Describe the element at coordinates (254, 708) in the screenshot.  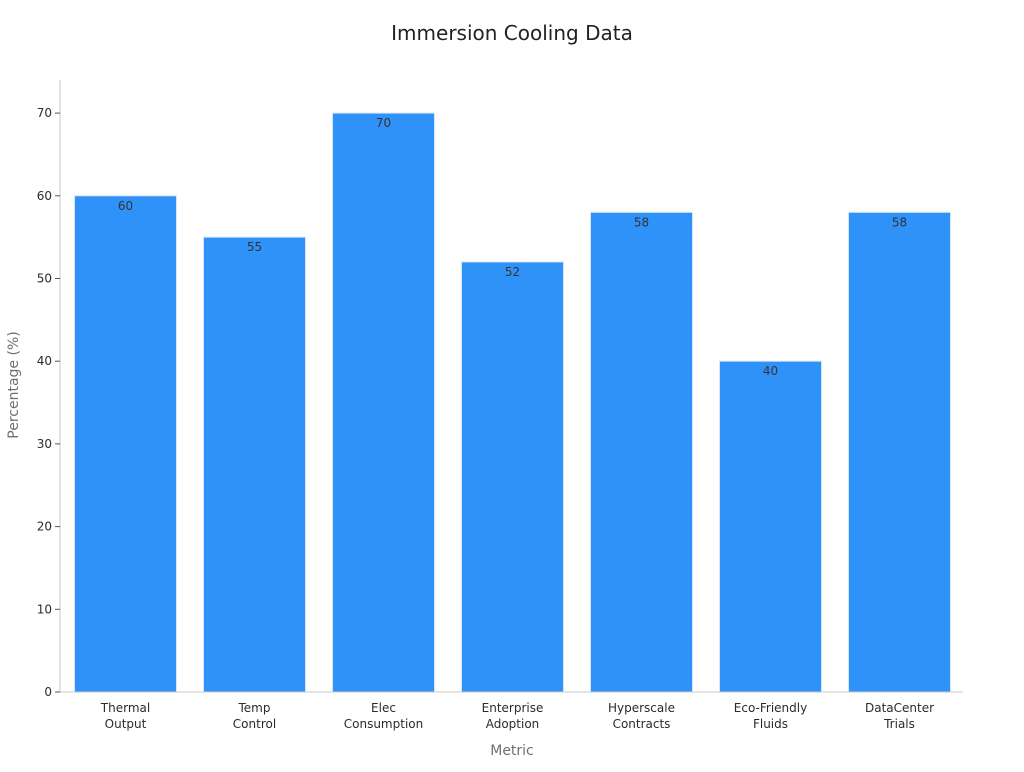
I see `x-tick-label-line: Temp` at that location.